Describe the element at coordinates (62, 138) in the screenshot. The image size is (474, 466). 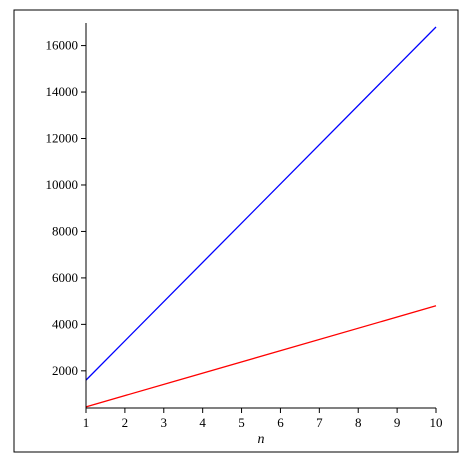
I see `y-tick-label: 12000` at that location.